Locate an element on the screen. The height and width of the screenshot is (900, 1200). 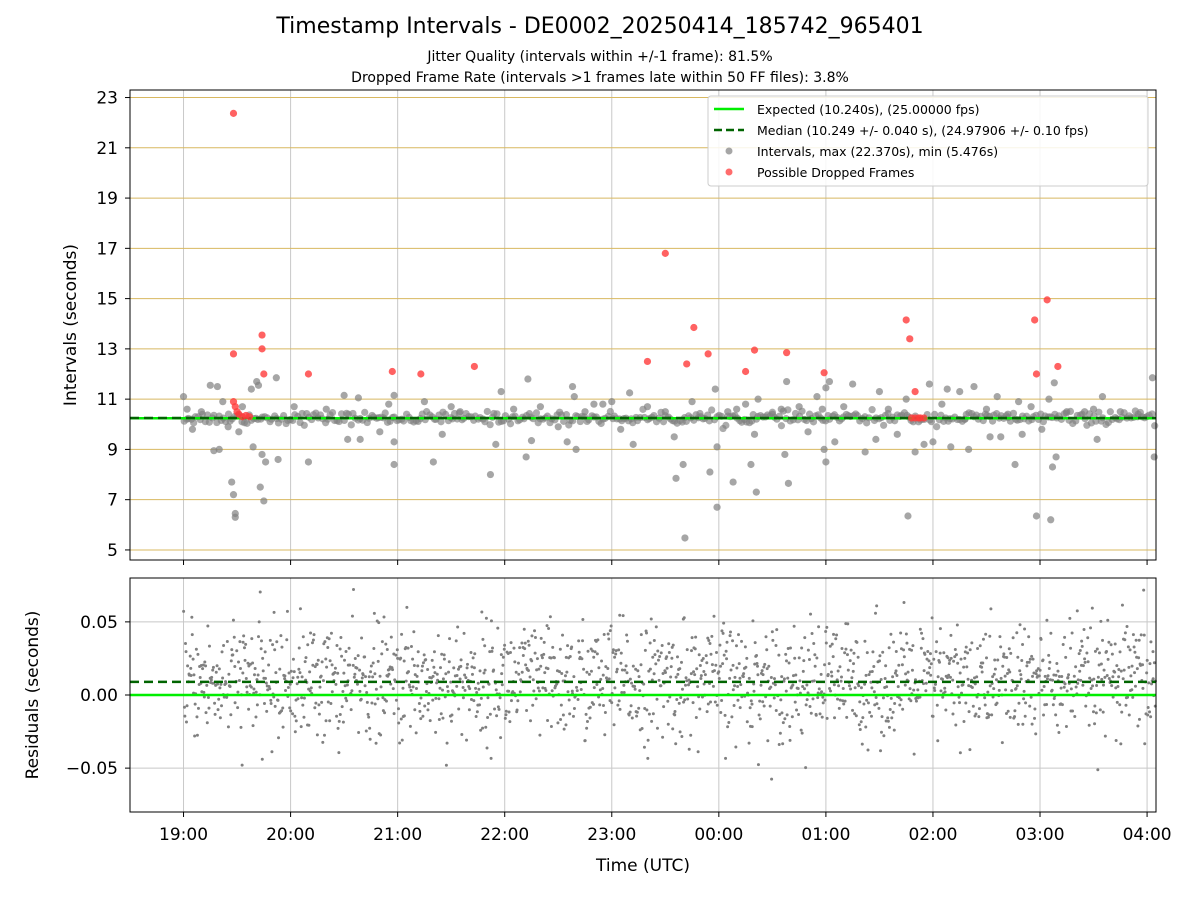
bottom-y-tick-label: 0.05 is located at coordinates (99, 623).